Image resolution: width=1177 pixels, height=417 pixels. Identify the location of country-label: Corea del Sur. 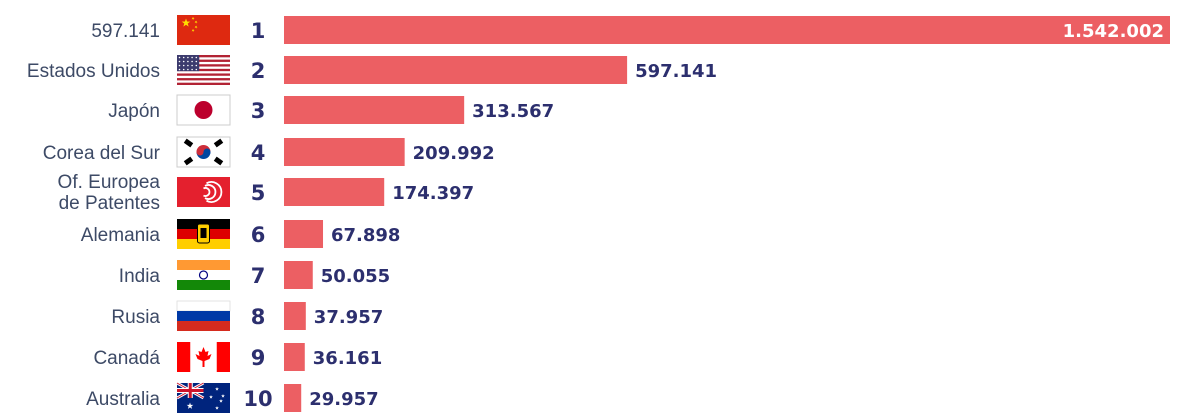
(102, 153).